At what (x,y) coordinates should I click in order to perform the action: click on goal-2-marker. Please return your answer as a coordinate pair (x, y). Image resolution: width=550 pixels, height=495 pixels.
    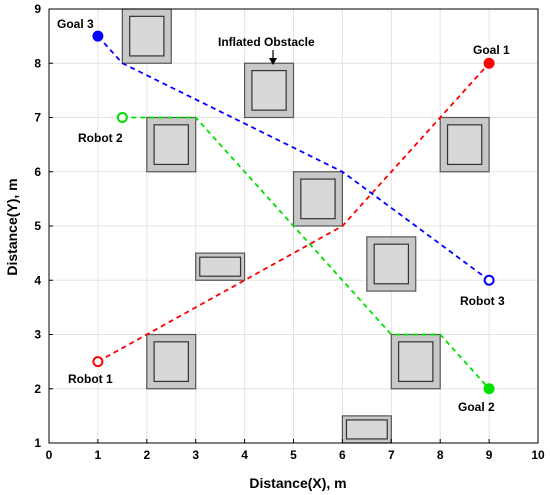
    Looking at the image, I should click on (489, 389).